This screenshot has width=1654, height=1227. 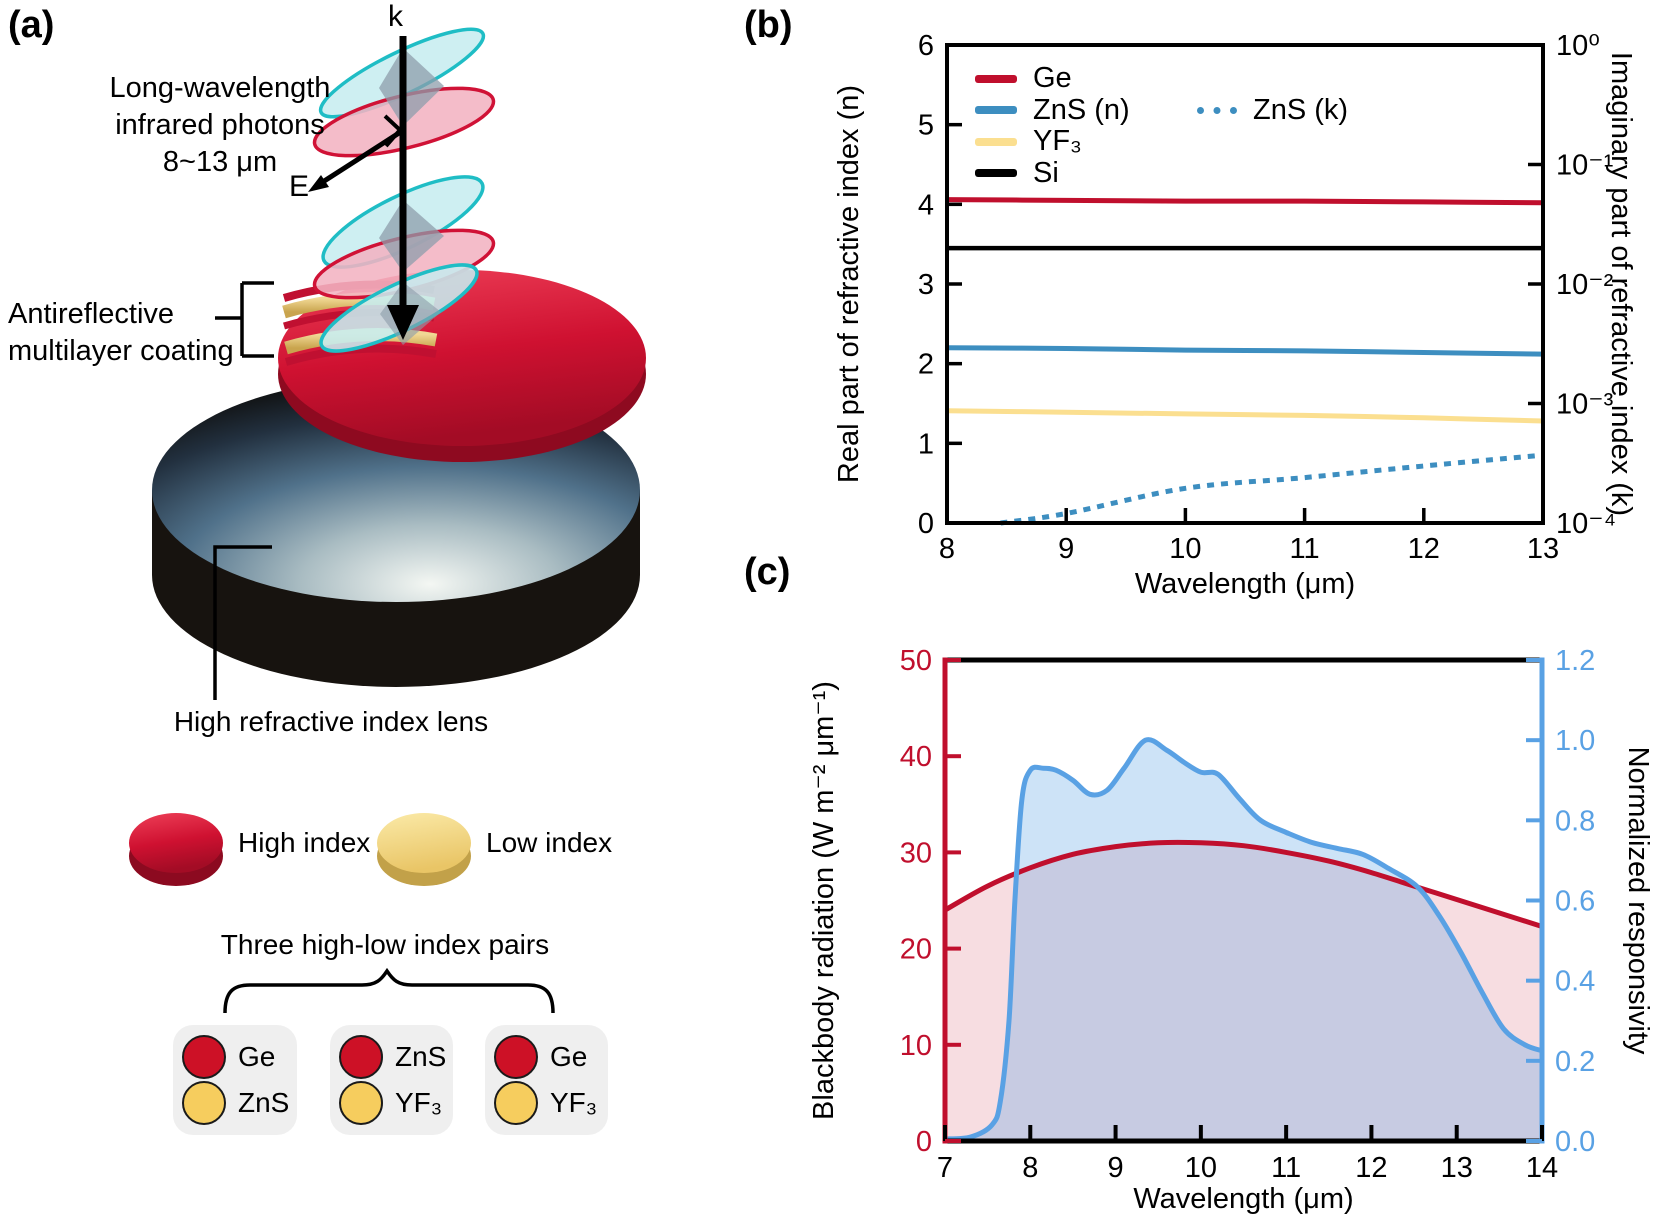 What do you see at coordinates (1081, 109) in the screenshot?
I see `legend-label: ZnS (n)` at bounding box center [1081, 109].